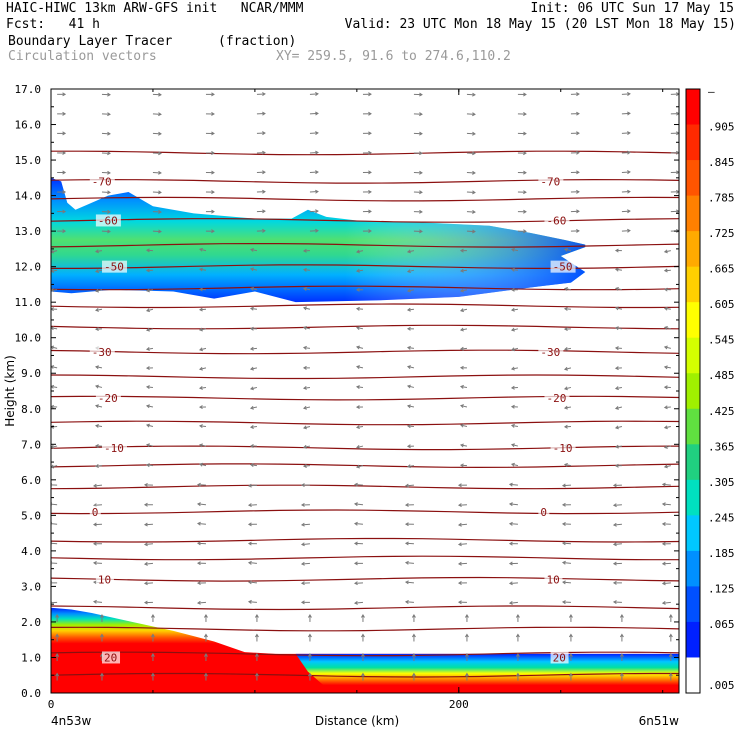 This screenshot has height=740, width=740. What do you see at coordinates (108, 220) in the screenshot?
I see `contour-label: -60` at bounding box center [108, 220].